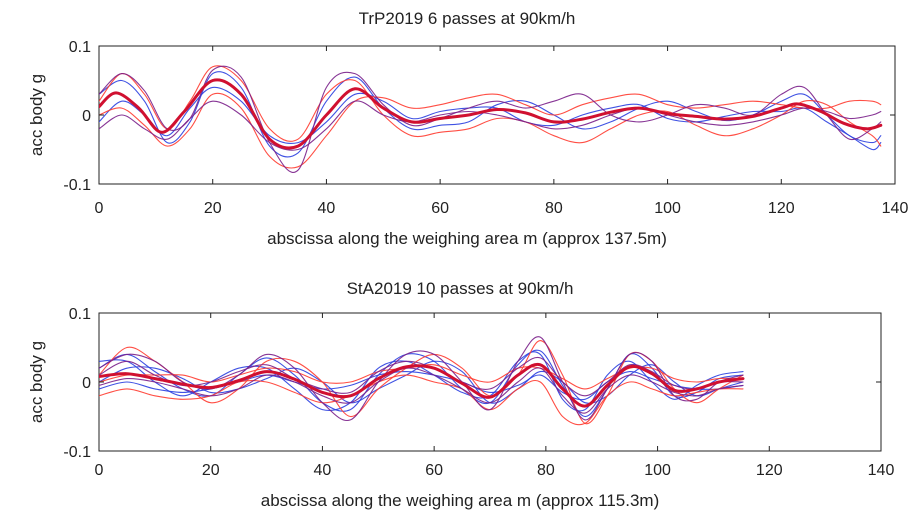 The height and width of the screenshot is (520, 914). I want to click on series-group, so click(422, 381).